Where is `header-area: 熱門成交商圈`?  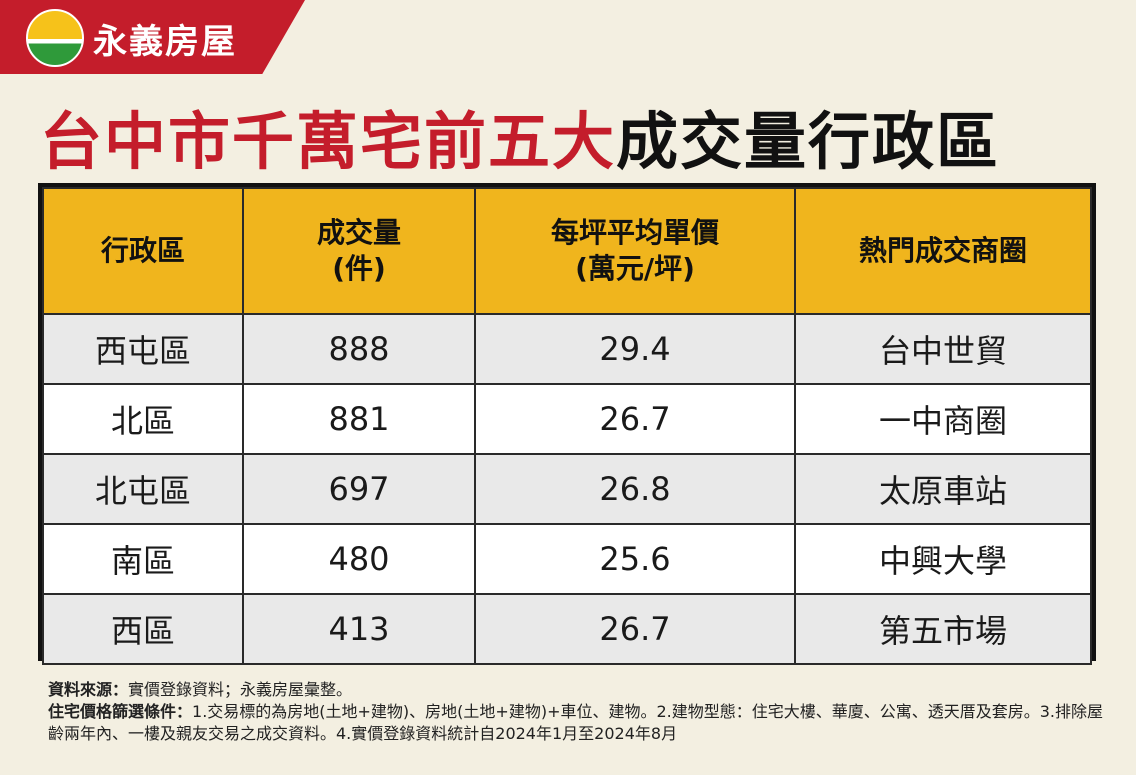
header-area: 熱門成交商圈 is located at coordinates (943, 251).